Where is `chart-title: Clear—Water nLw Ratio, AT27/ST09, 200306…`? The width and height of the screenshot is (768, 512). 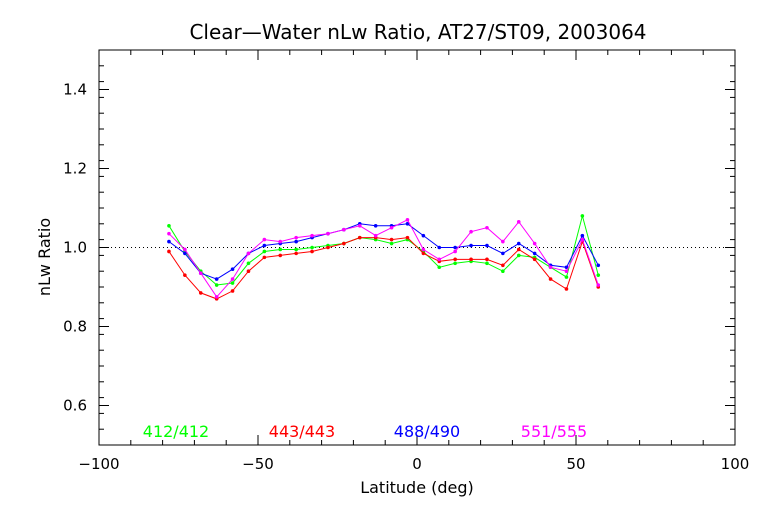 chart-title: Clear—Water nLw Ratio, AT27/ST09, 200306… is located at coordinates (417, 32).